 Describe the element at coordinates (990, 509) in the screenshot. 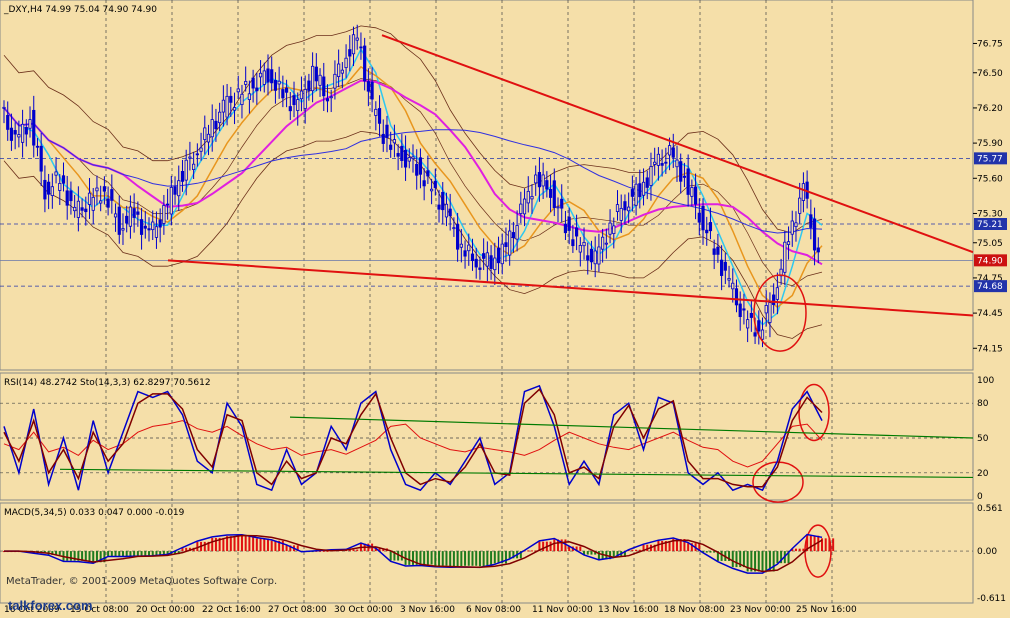

I see `macd-tick-label: 0.561` at that location.